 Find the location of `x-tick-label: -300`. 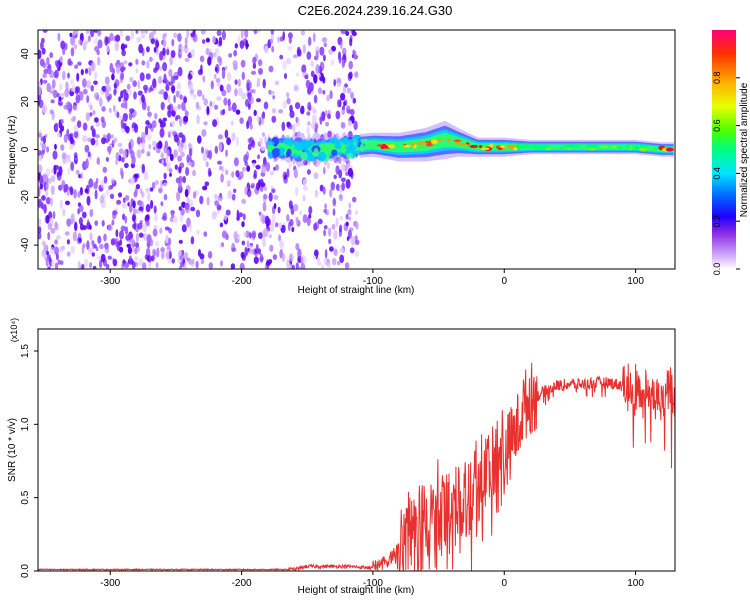

x-tick-label: -300 is located at coordinates (110, 583).